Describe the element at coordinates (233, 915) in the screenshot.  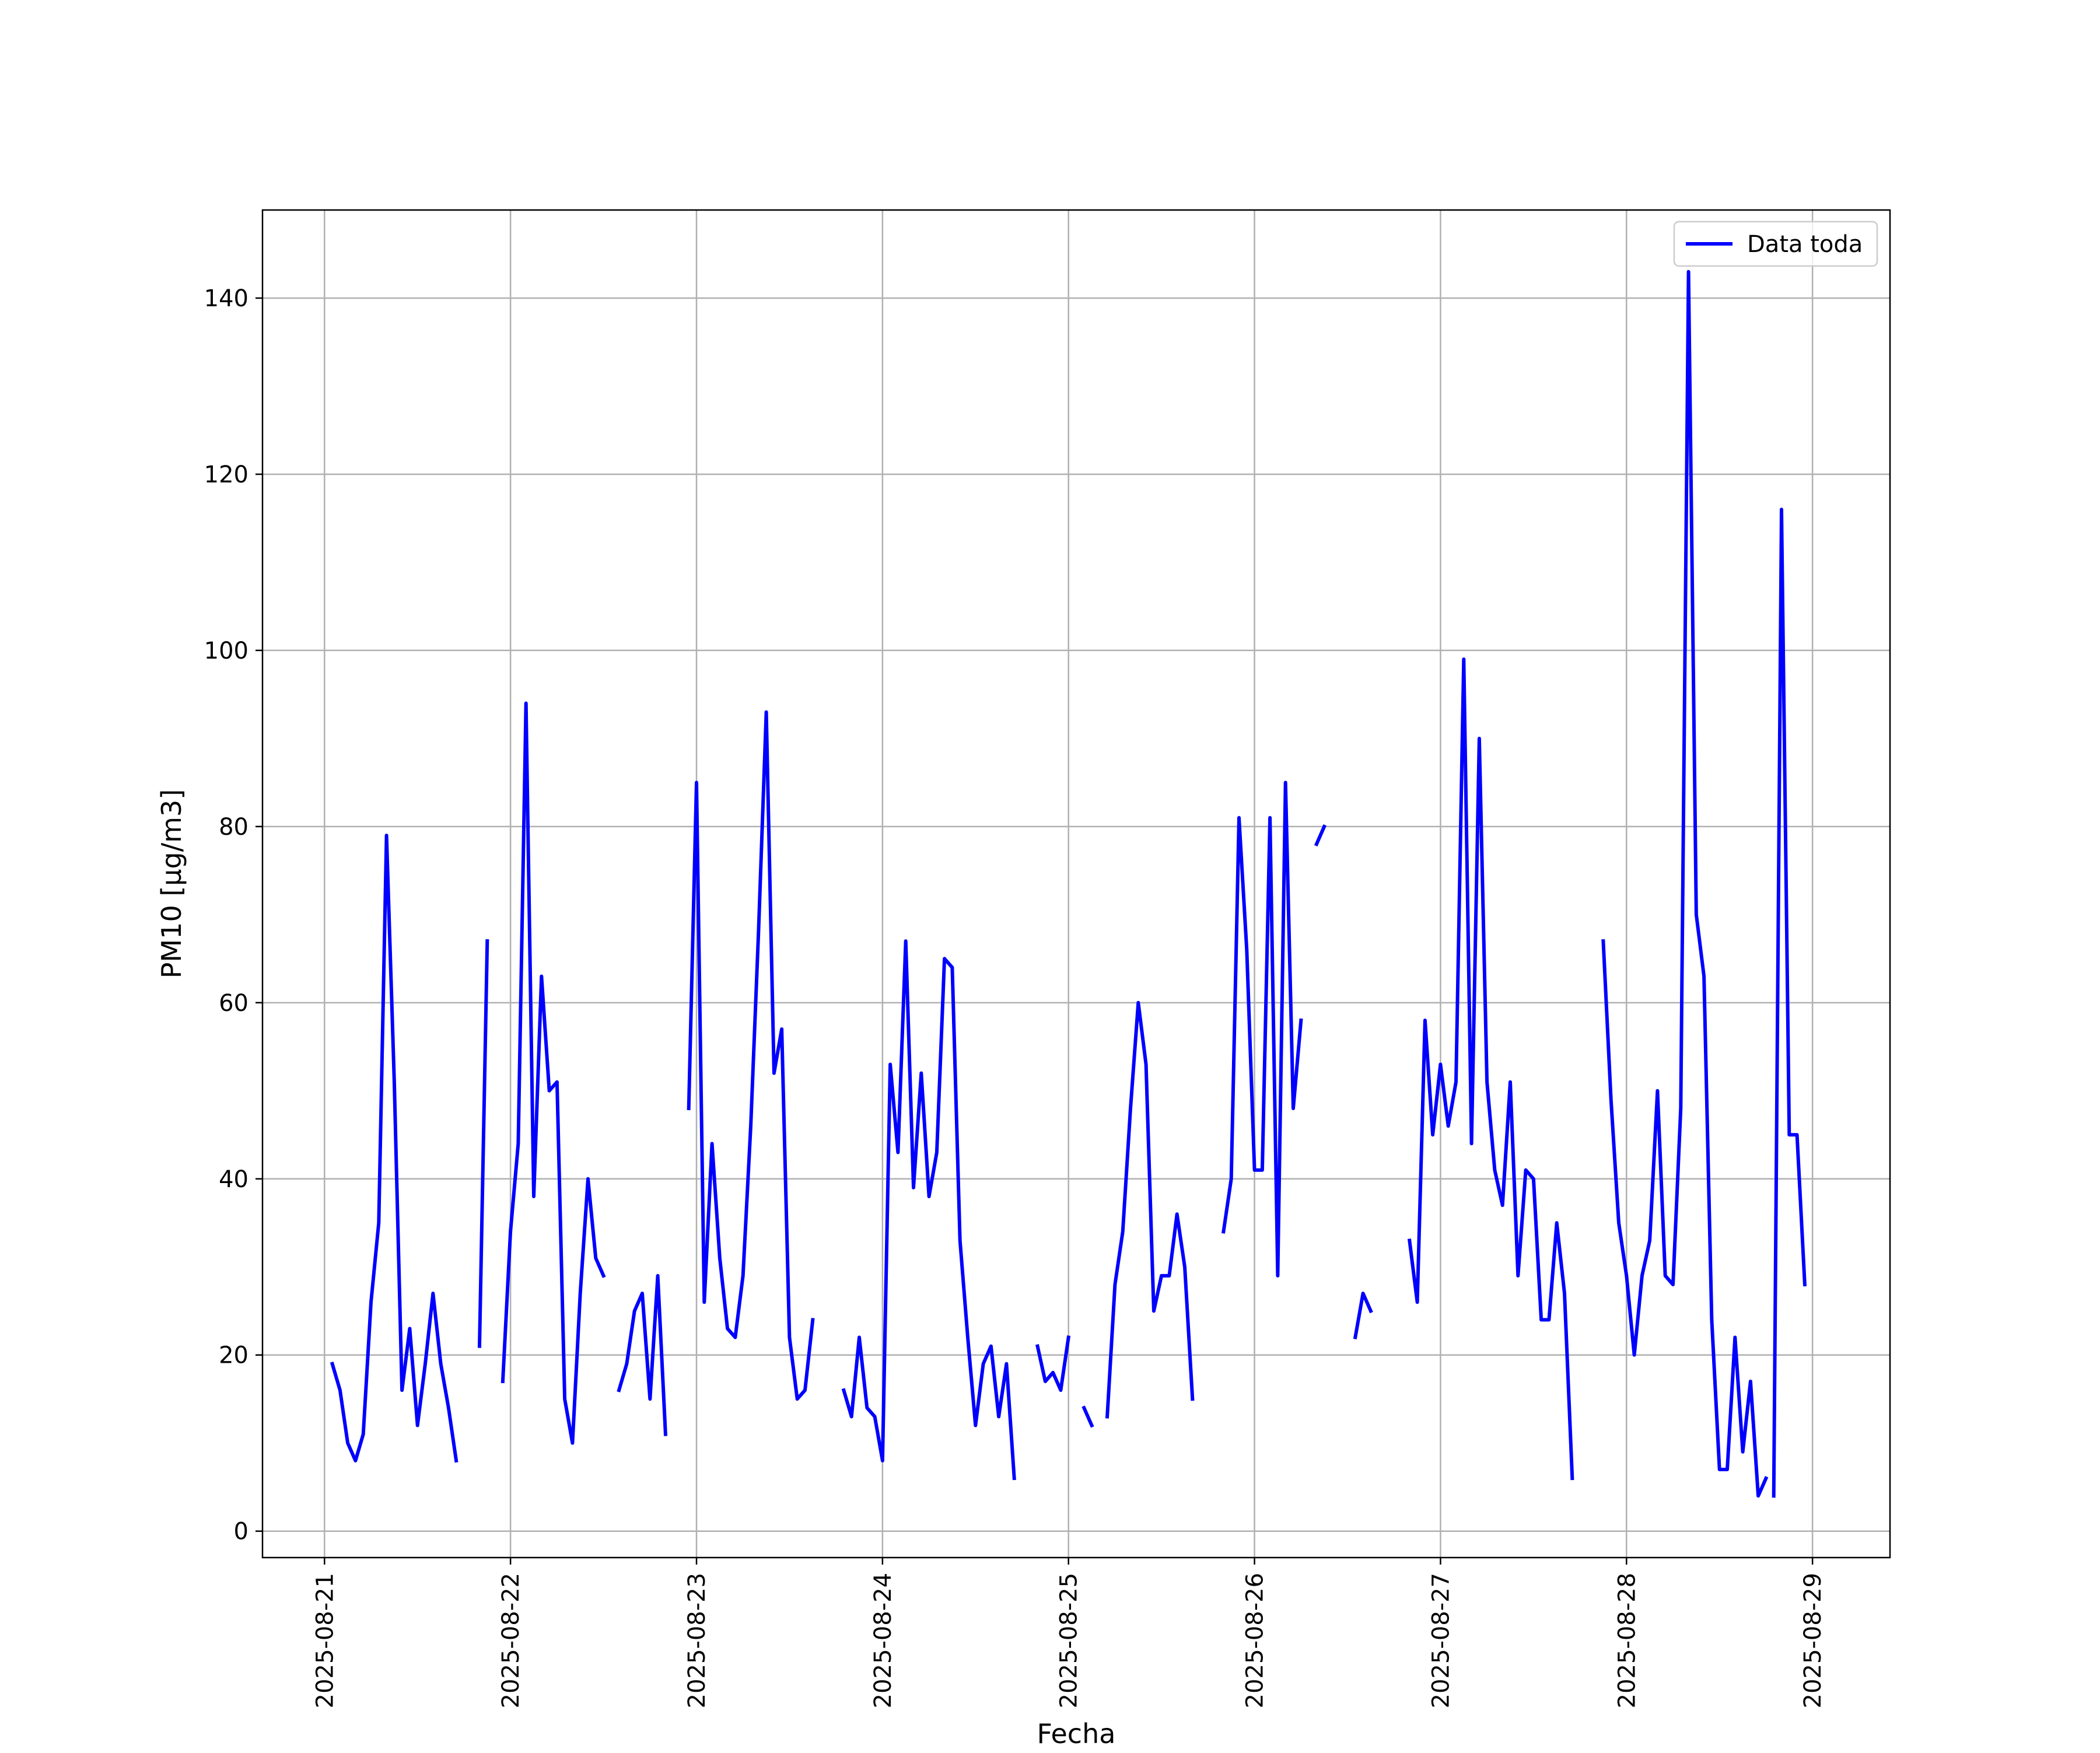
I see `y-axis-ticks: 0 20 40 60 80 100 120 140` at that location.